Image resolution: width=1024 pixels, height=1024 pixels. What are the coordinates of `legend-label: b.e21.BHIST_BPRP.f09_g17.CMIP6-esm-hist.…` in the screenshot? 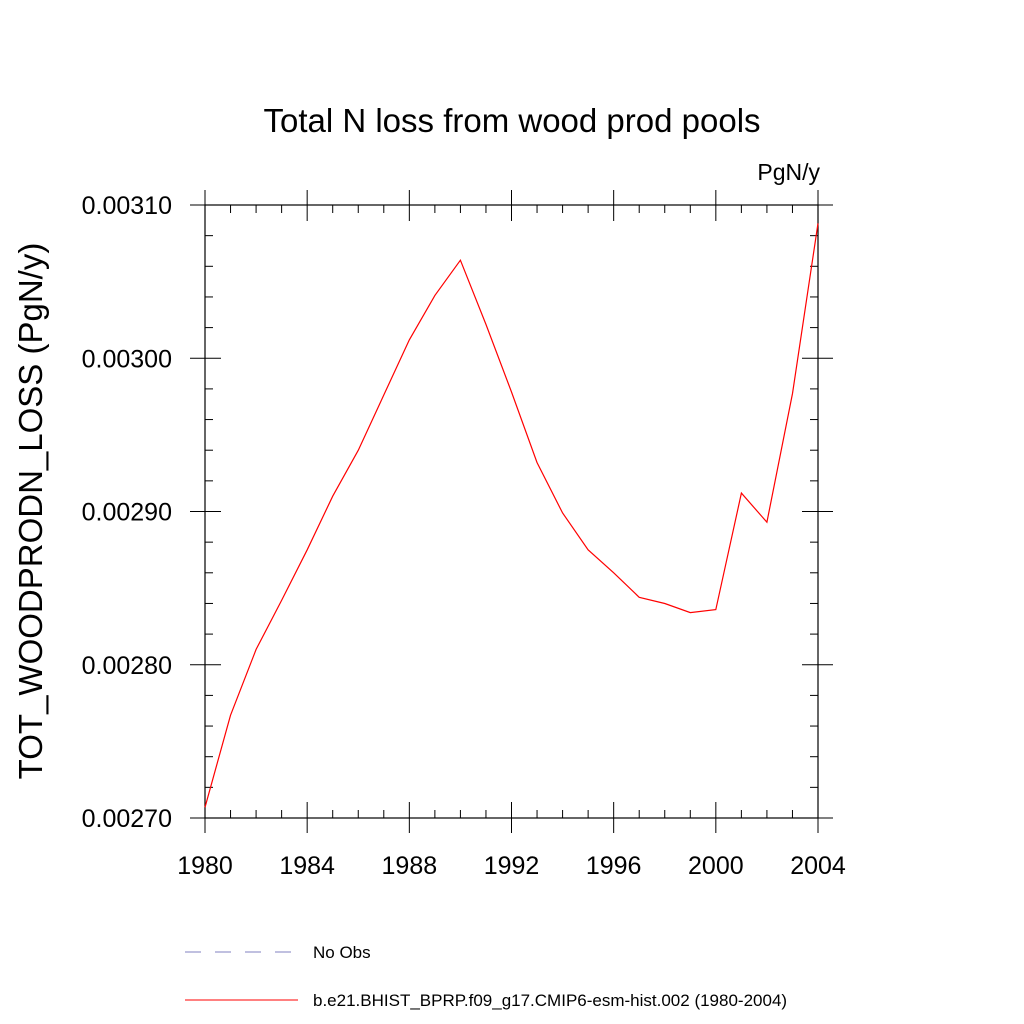 It's located at (550, 1000).